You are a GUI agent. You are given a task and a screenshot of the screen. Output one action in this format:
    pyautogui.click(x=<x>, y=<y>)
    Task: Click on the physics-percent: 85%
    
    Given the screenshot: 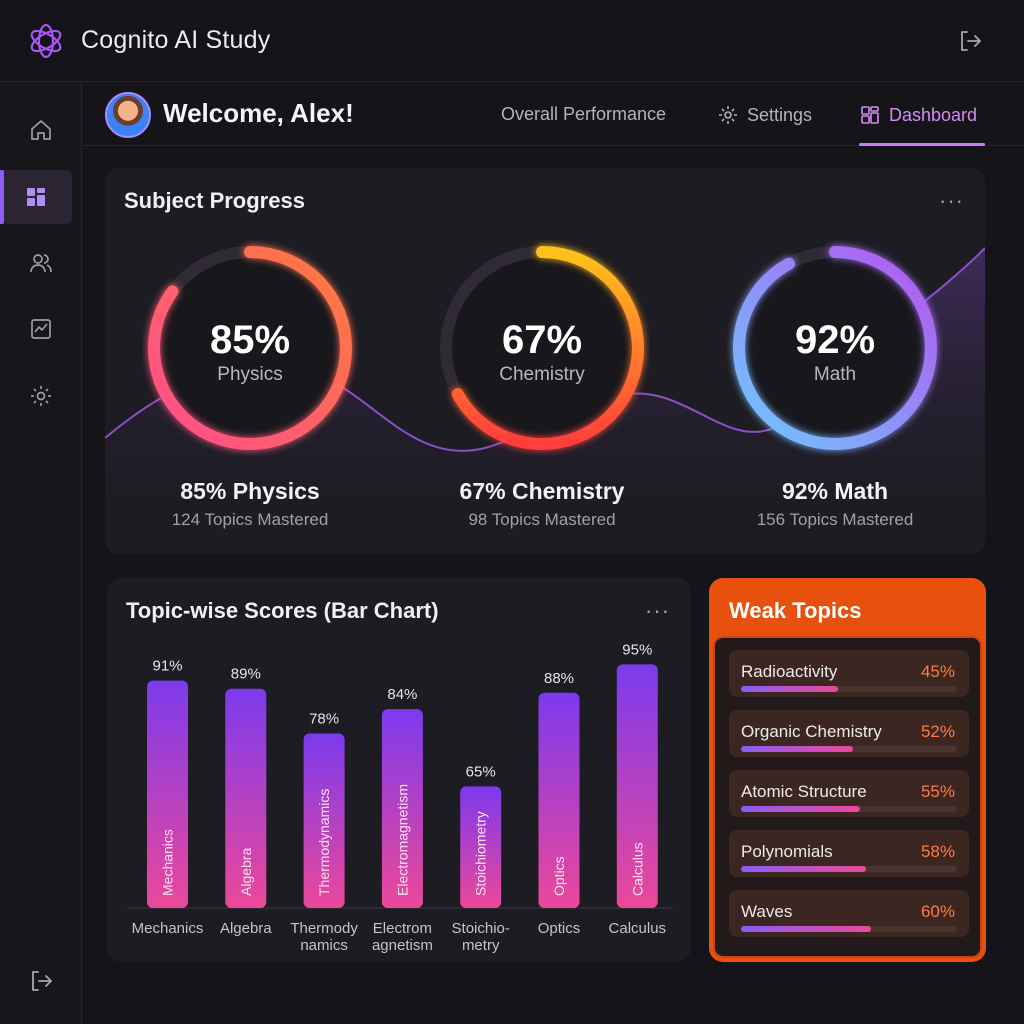 What is the action you would take?
    pyautogui.click(x=250, y=340)
    